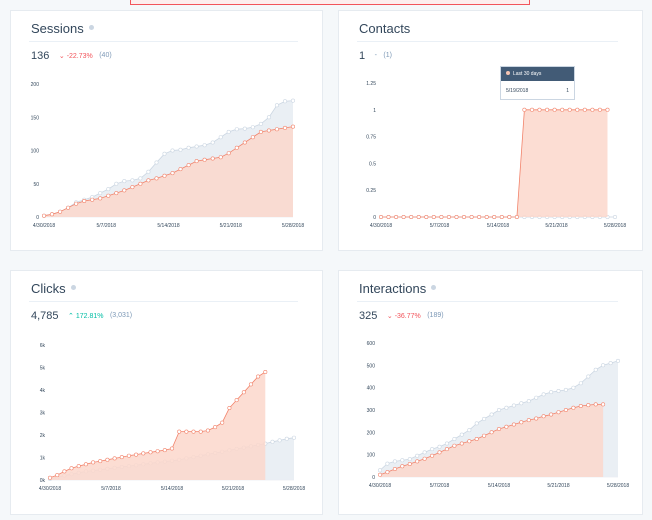 The height and width of the screenshot is (520, 652). Describe the element at coordinates (398, 288) in the screenshot. I see `card-title: Interactions` at that location.